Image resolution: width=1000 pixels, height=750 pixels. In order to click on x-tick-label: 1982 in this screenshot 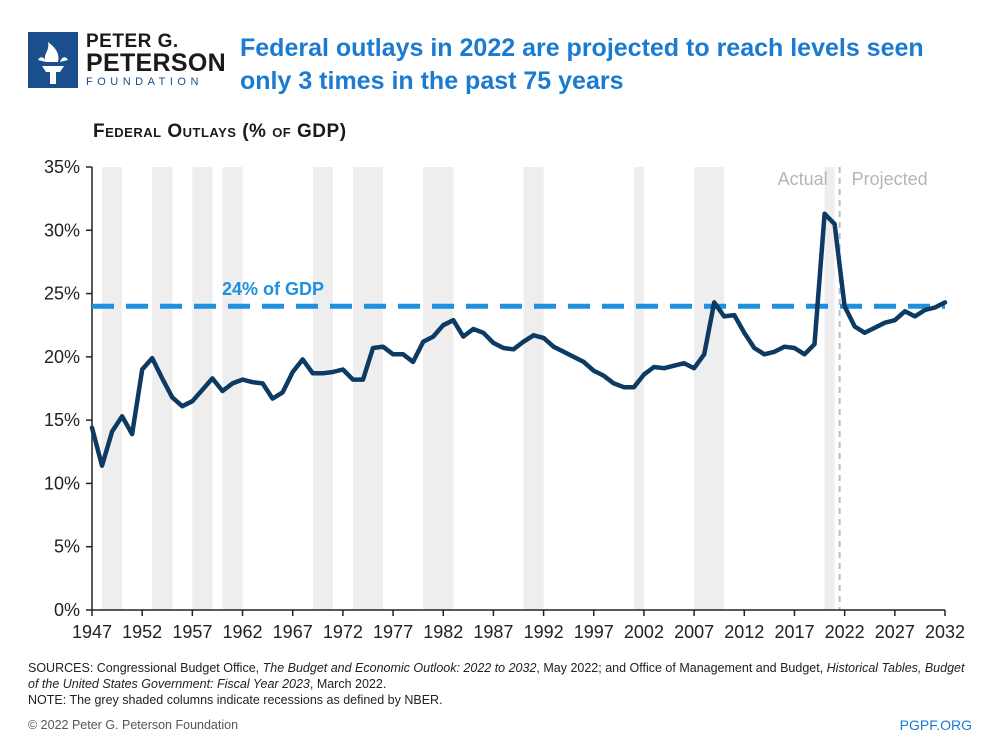, I will do `click(443, 632)`.